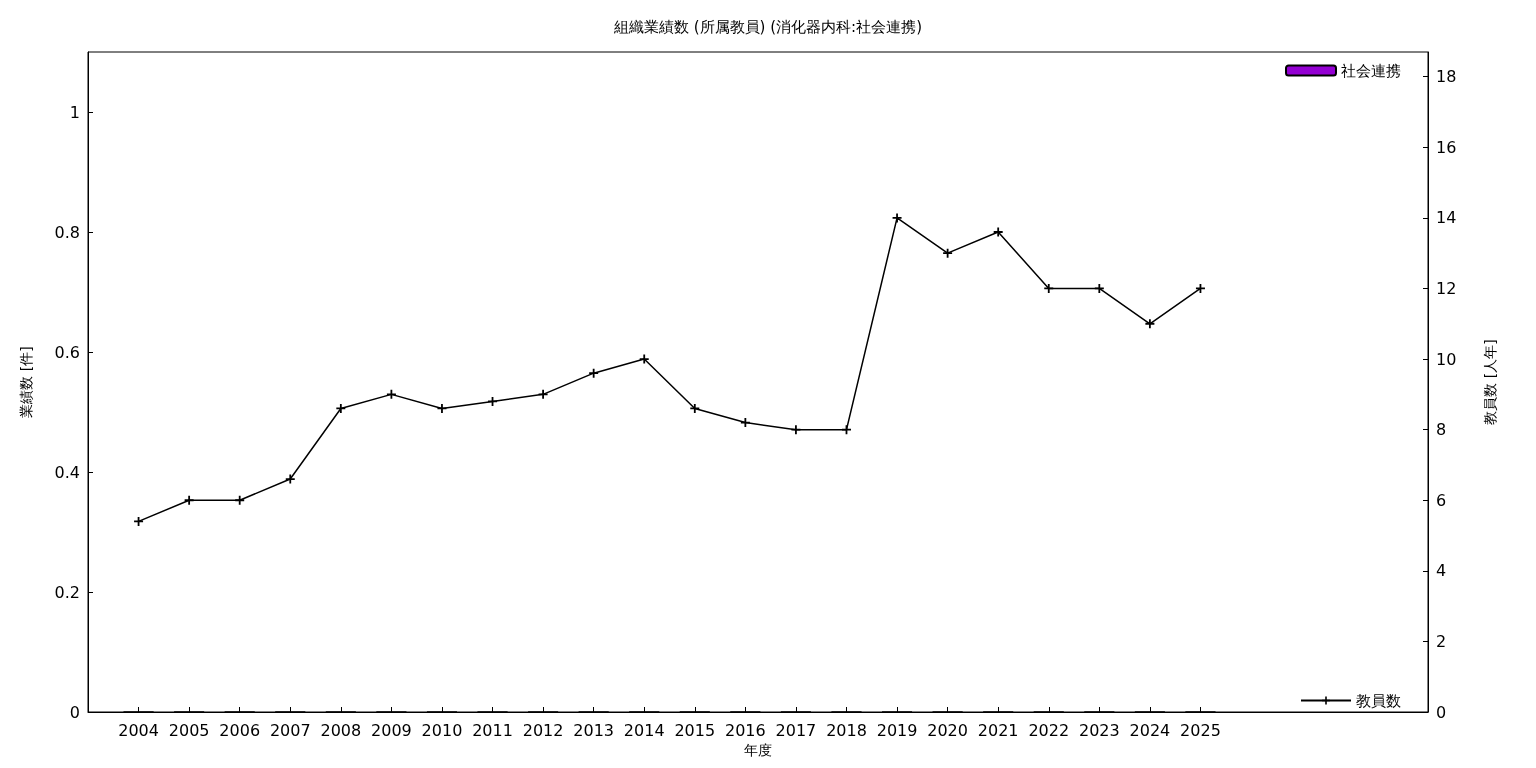 The height and width of the screenshot is (768, 1536). I want to click on y-tick-label: 0.4, so click(67, 472).